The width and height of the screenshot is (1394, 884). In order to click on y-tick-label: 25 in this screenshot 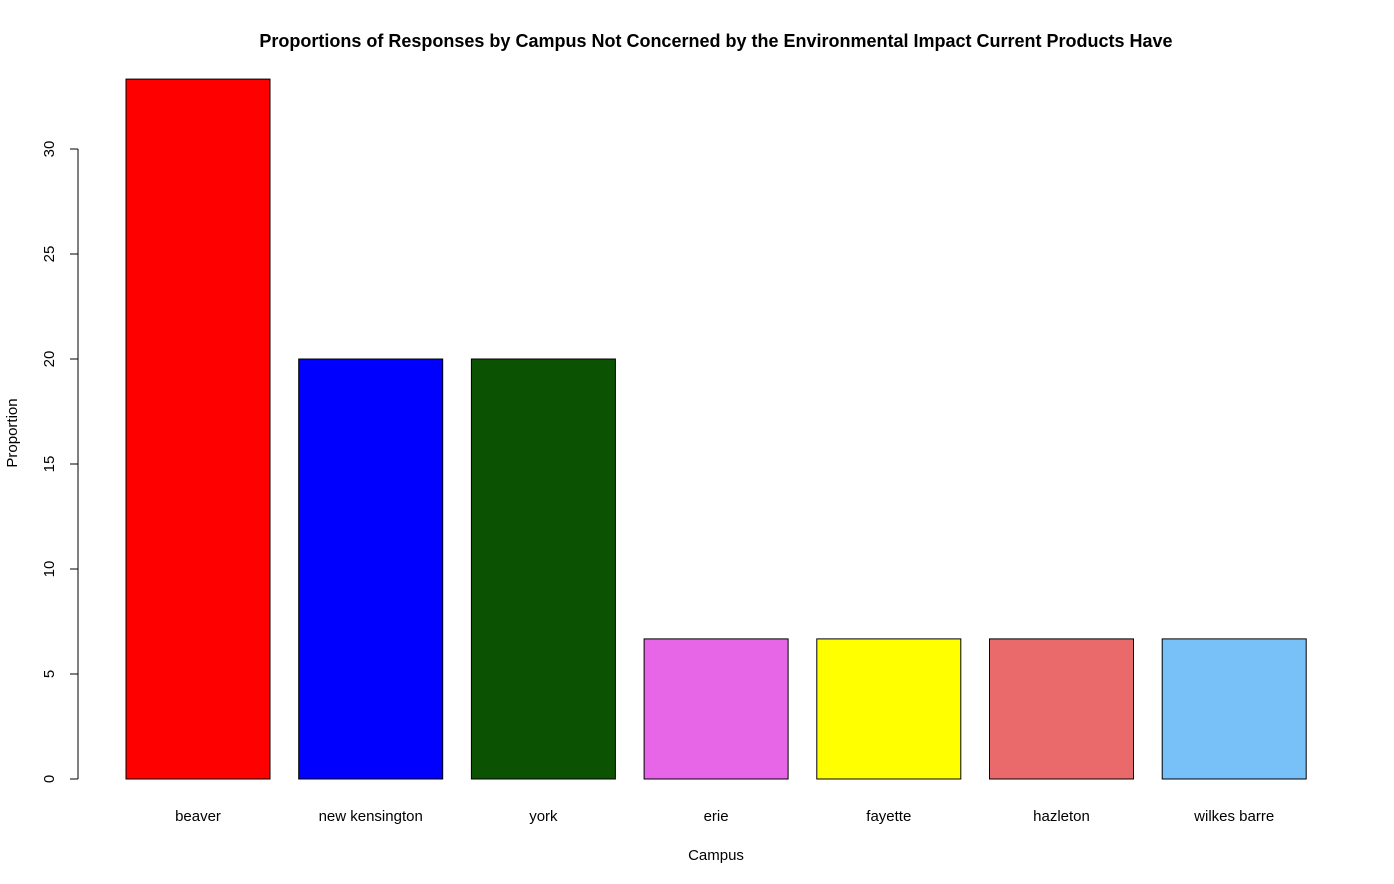, I will do `click(49, 254)`.